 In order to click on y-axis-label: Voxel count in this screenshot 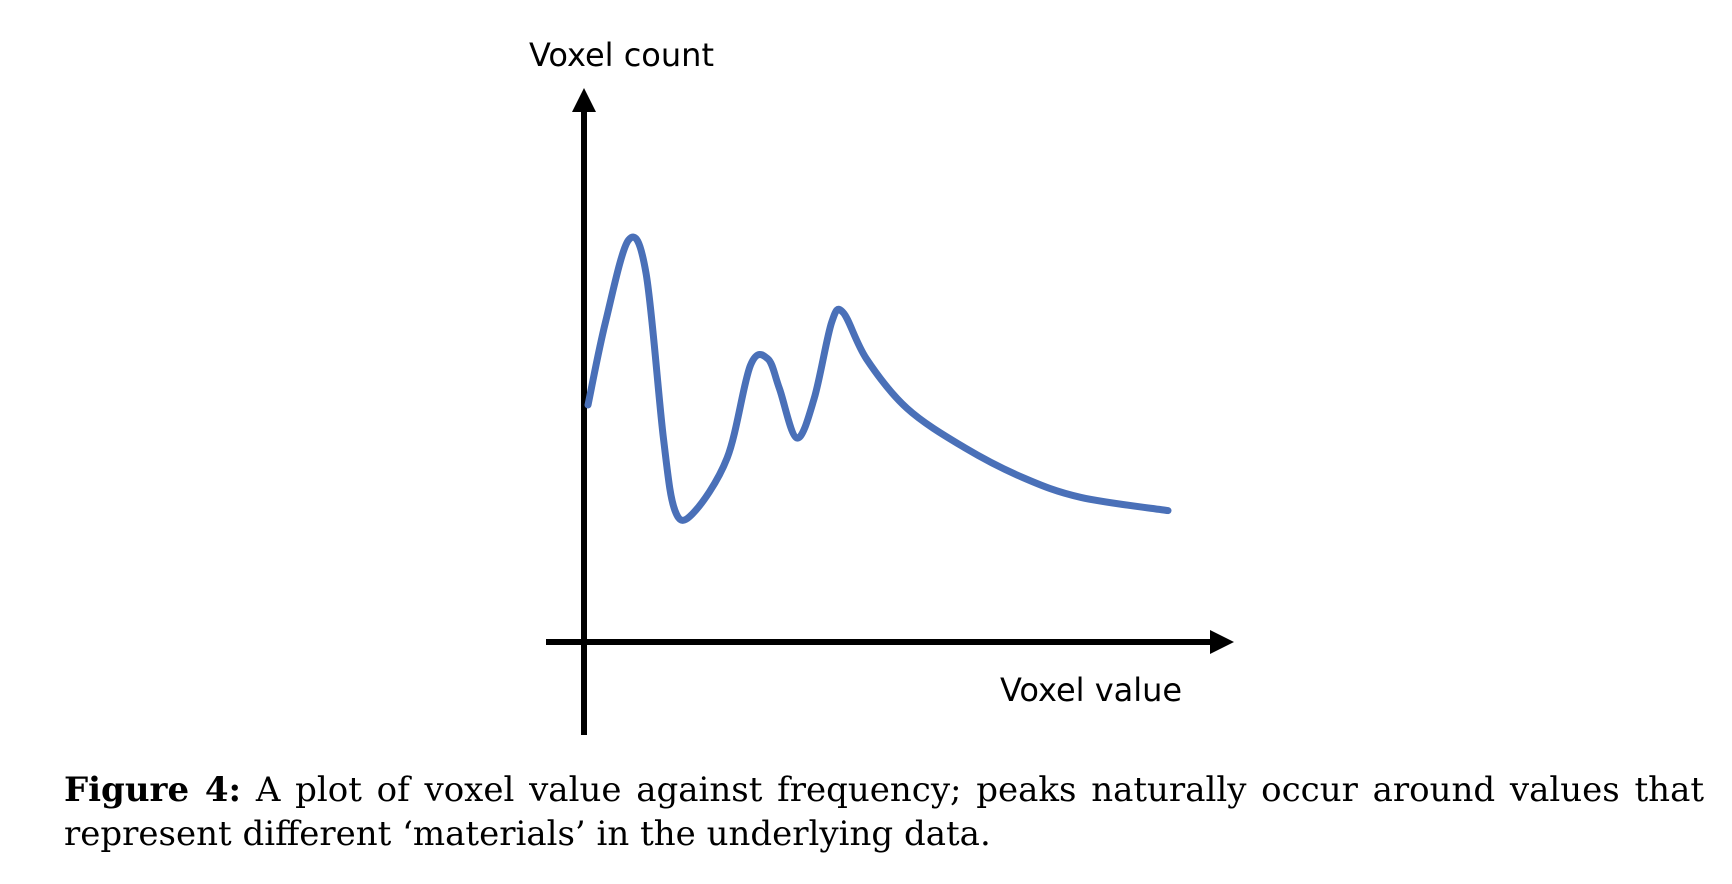, I will do `click(621, 55)`.